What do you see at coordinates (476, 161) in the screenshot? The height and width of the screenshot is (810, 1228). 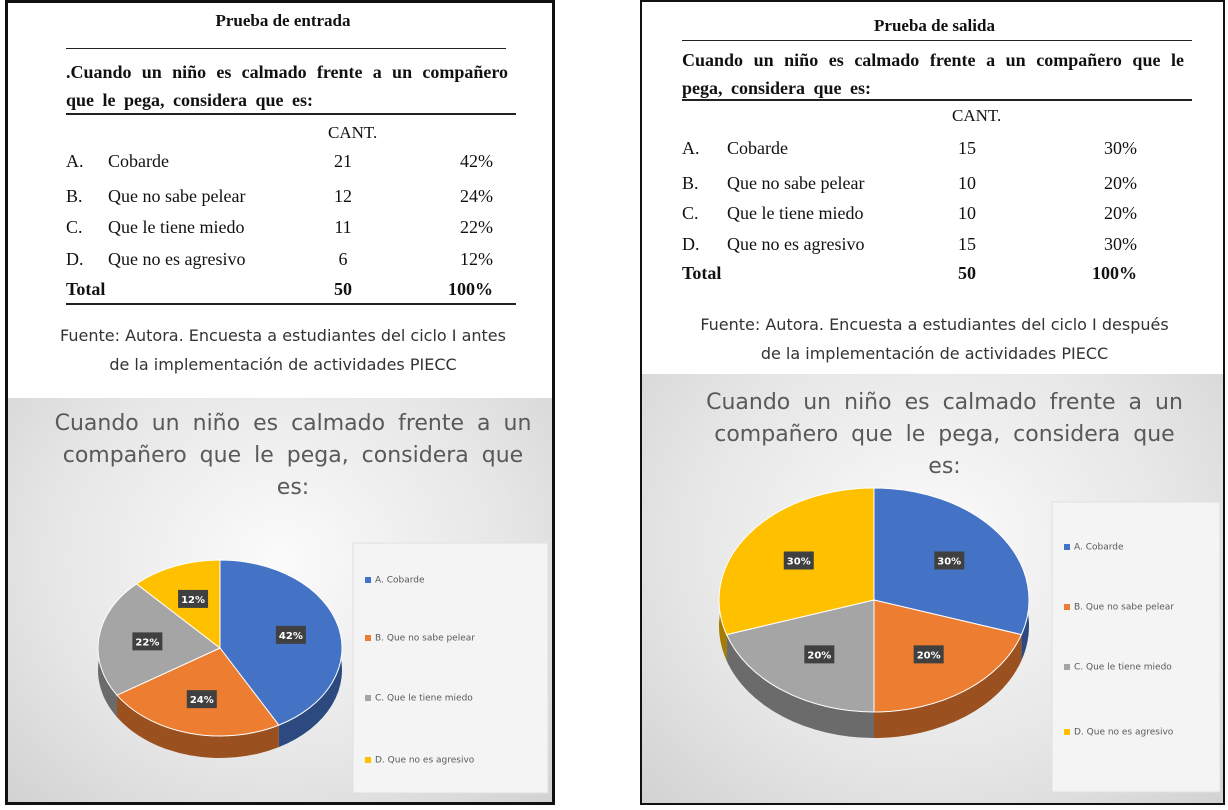 I see `row-percent: 42%` at bounding box center [476, 161].